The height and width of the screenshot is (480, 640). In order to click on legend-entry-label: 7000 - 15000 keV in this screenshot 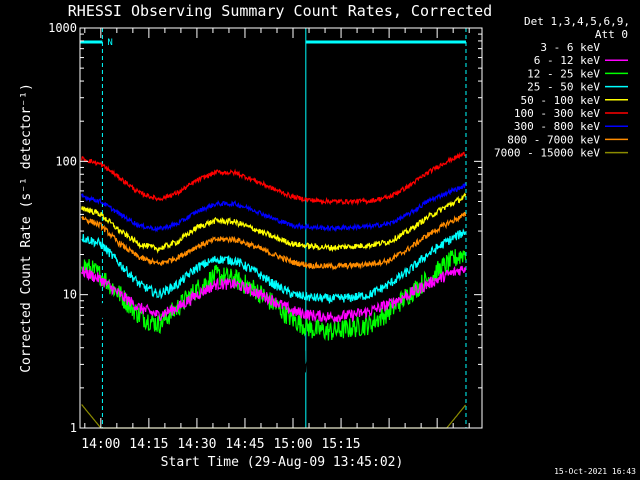, I will do `click(547, 153)`.